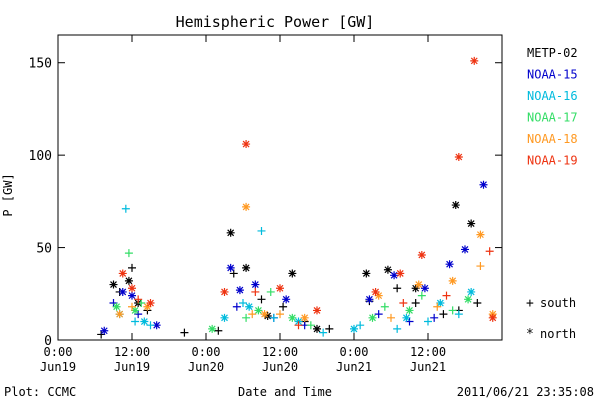 Image resolution: width=600 pixels, height=400 pixels. What do you see at coordinates (552, 161) in the screenshot?
I see `legend-entry-noaa-19: NOAA-19` at bounding box center [552, 161].